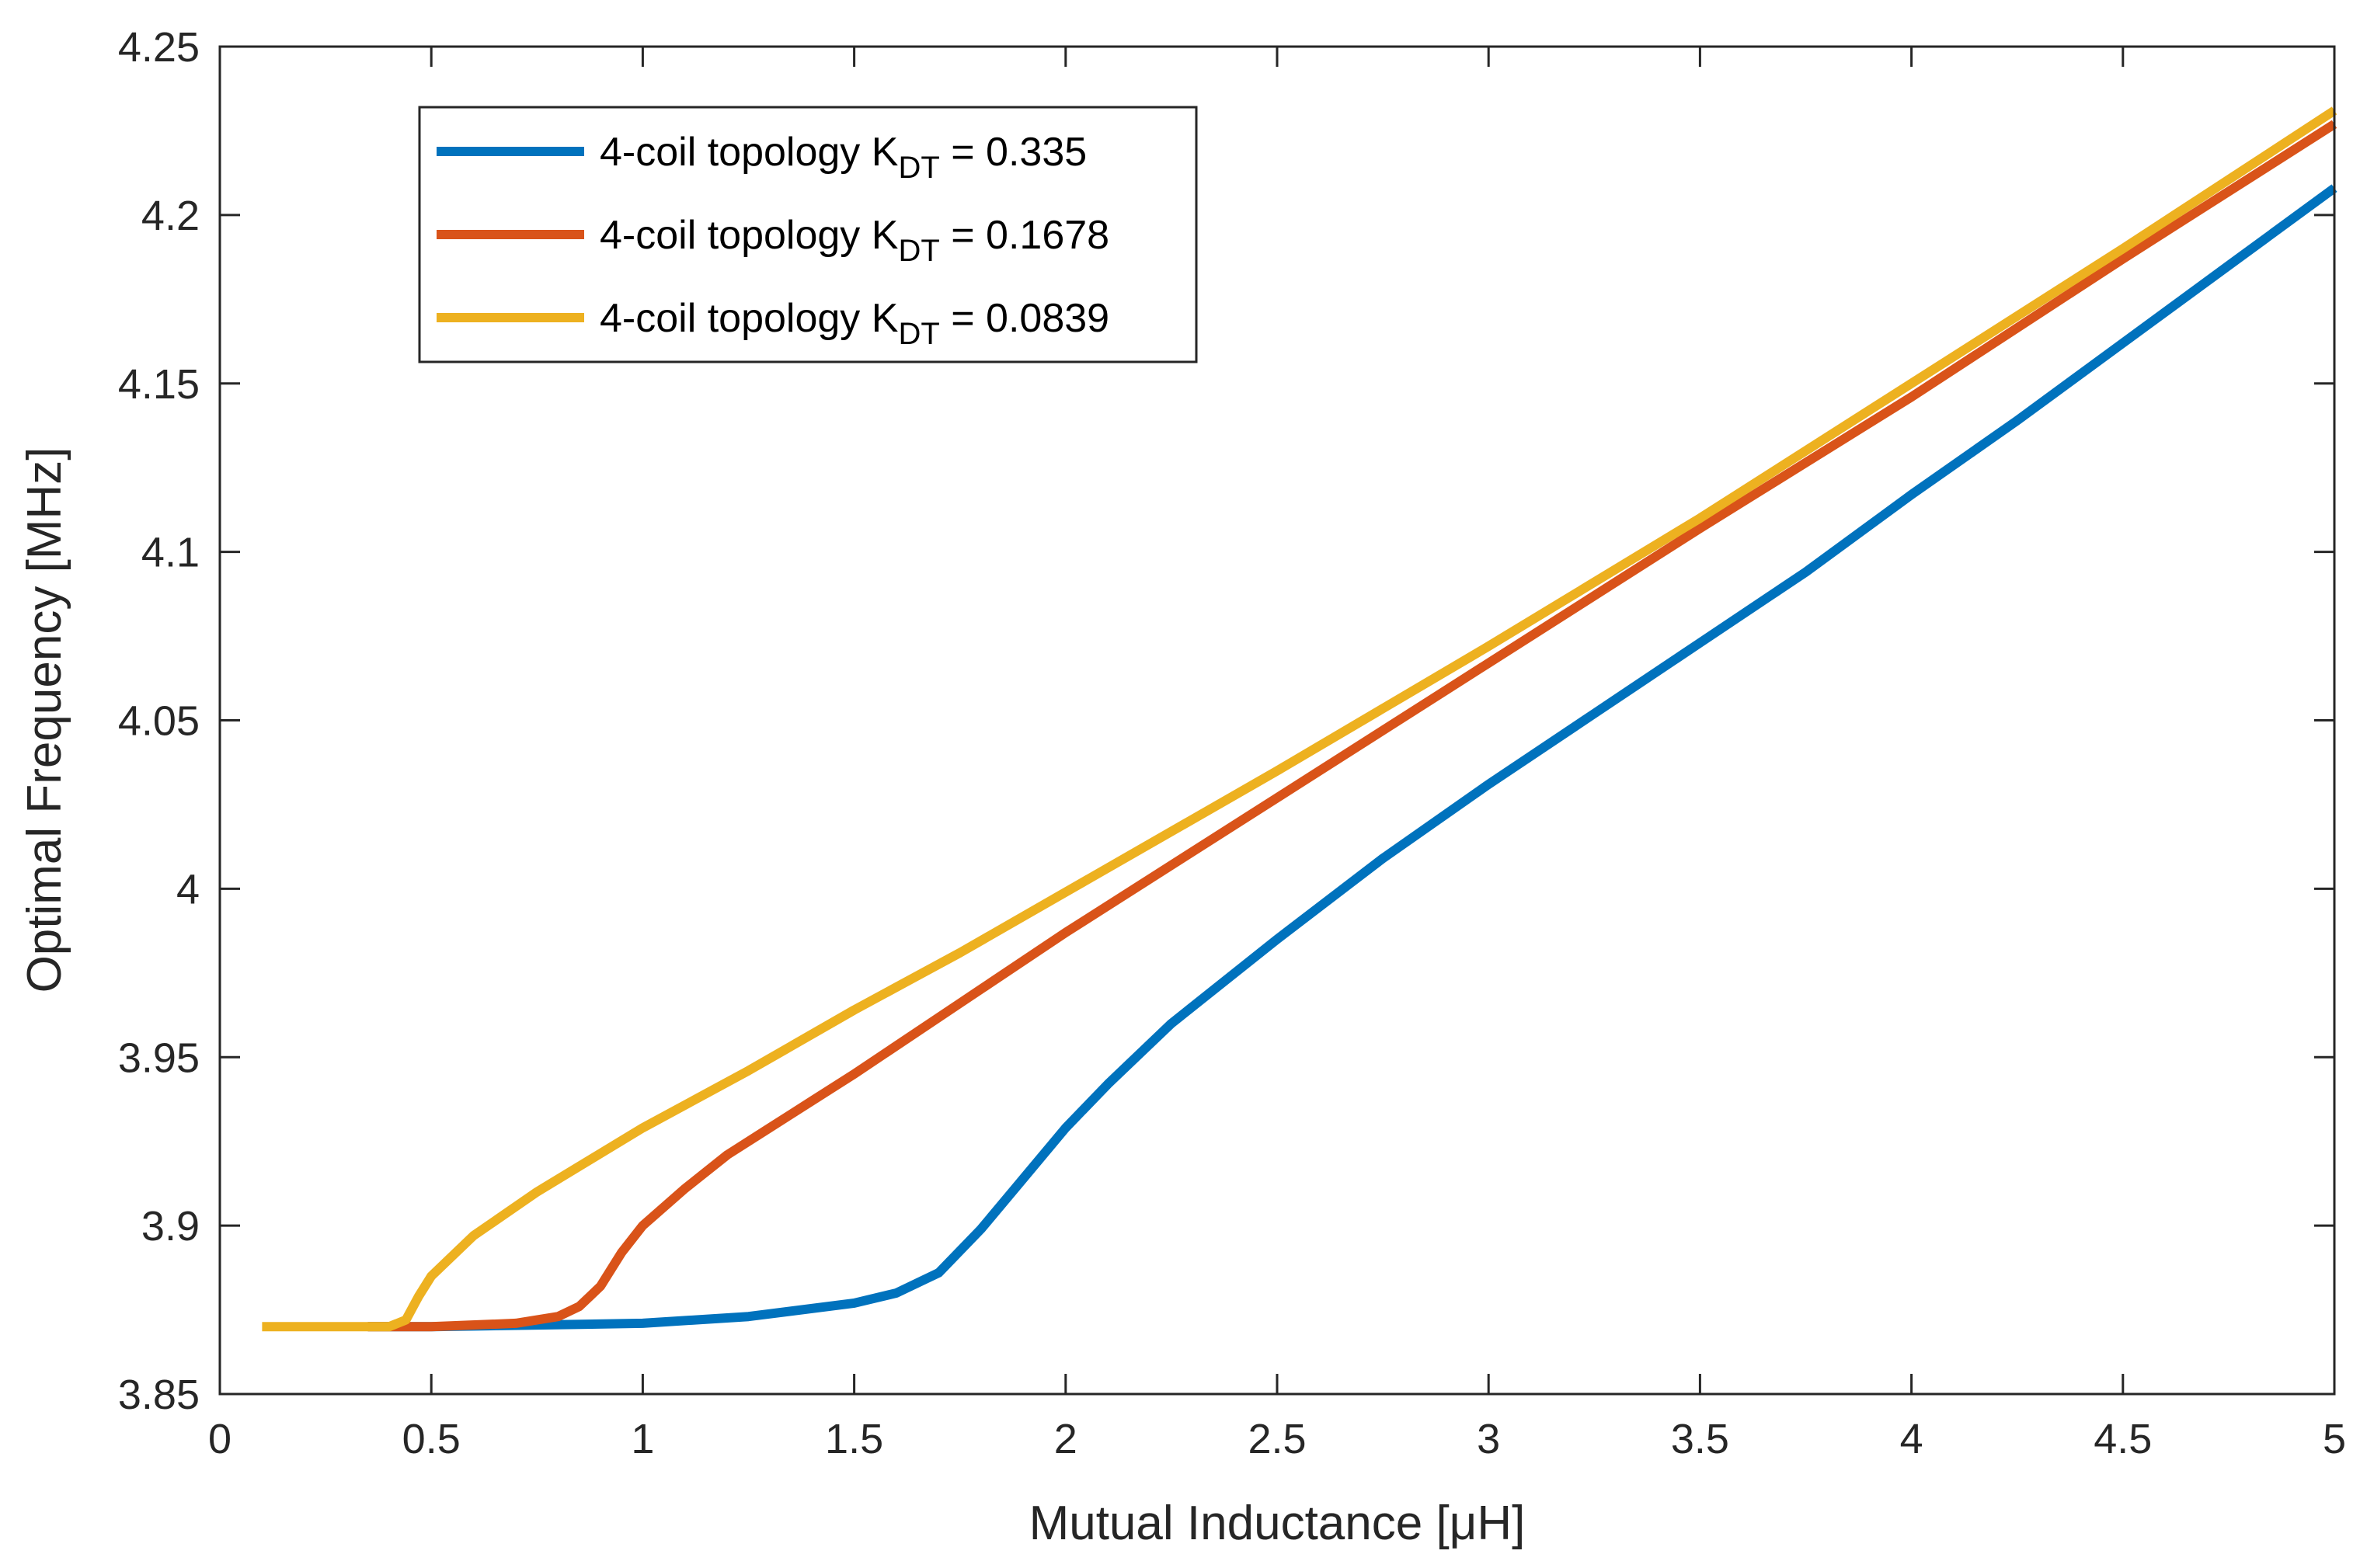 The image size is (2360, 1568). I want to click on x-tick-label: 3.5, so click(1700, 1439).